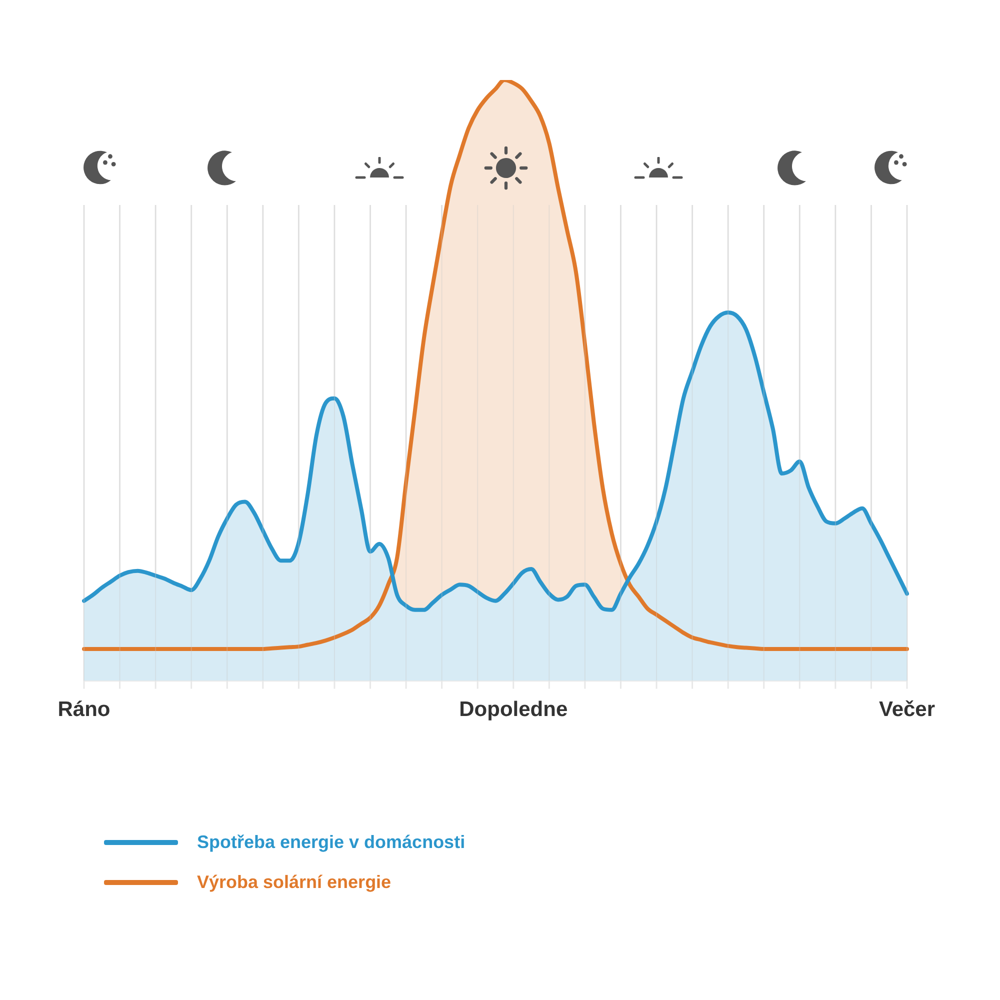 The image size is (1000, 1000). I want to click on x-tick-label: Ráno, so click(84, 710).